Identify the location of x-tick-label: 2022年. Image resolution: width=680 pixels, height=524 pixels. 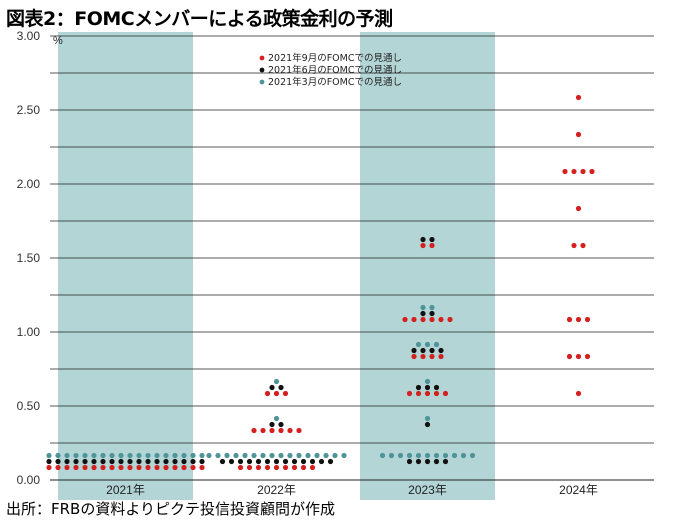
(276, 490).